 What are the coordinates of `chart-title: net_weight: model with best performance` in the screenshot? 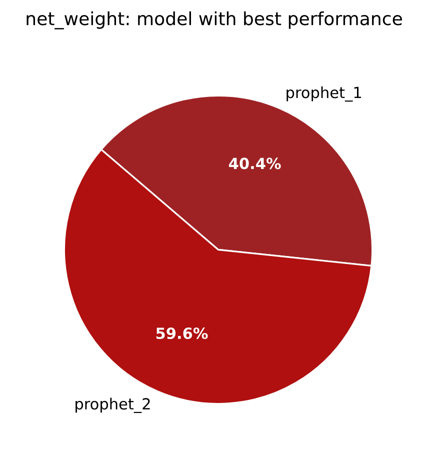 It's located at (214, 20).